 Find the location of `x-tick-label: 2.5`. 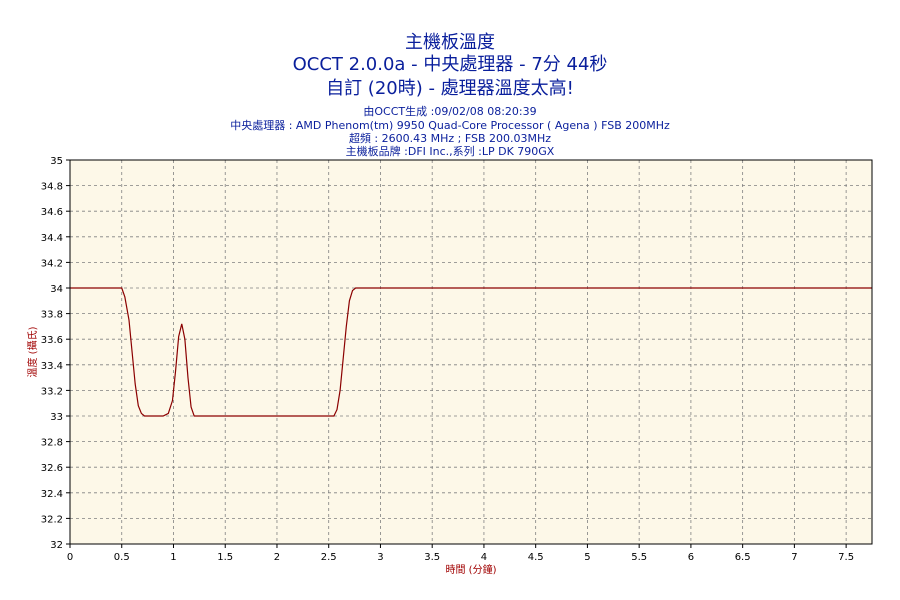

x-tick-label: 2.5 is located at coordinates (329, 557).